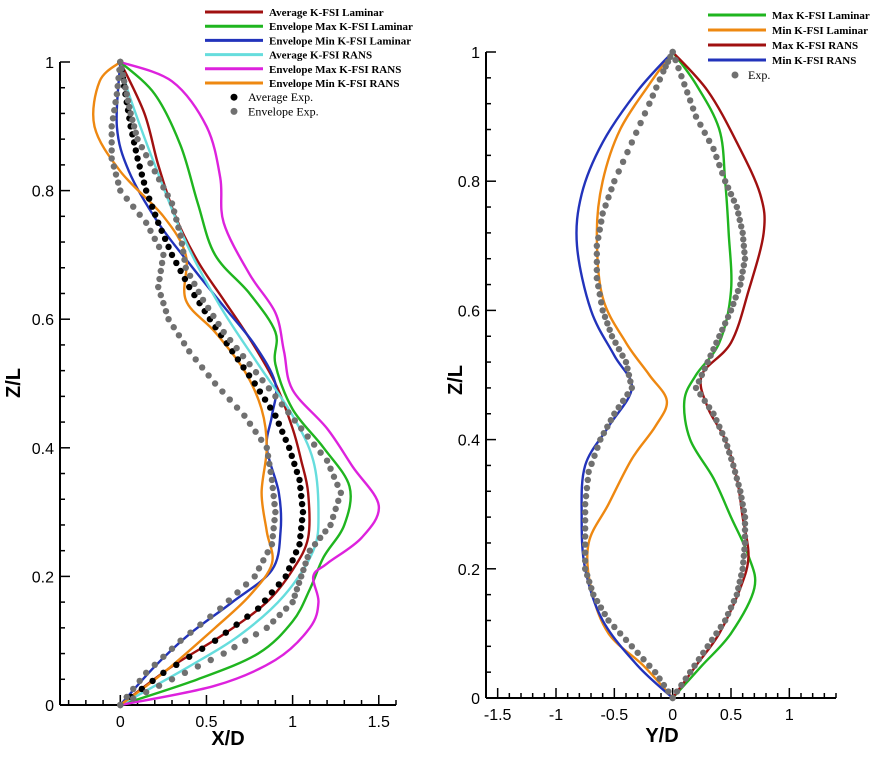  What do you see at coordinates (759, 75) in the screenshot?
I see `legend-label: Exp.` at bounding box center [759, 75].